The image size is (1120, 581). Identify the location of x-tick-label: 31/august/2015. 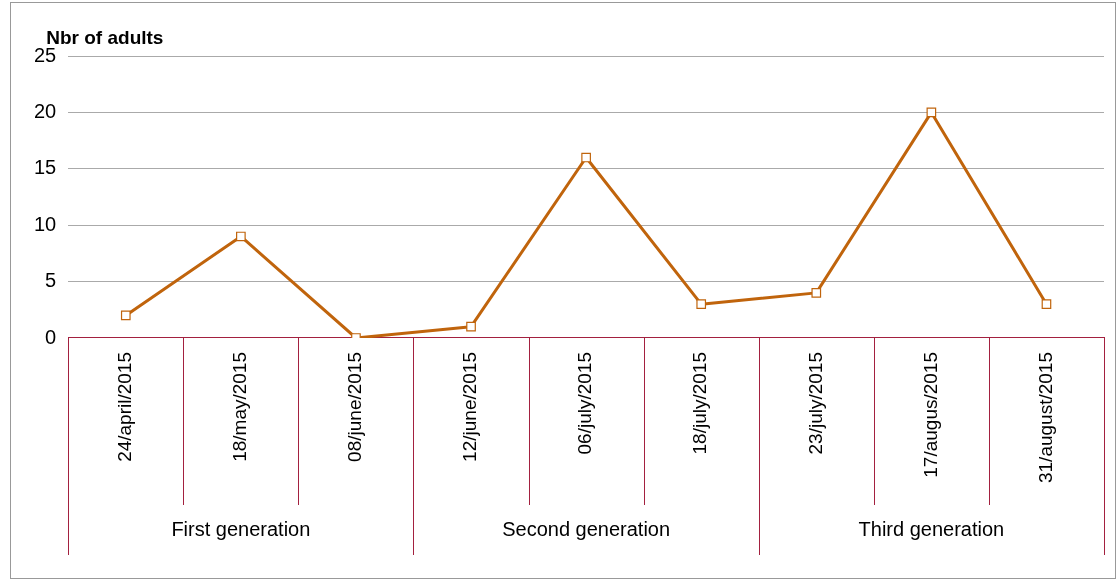
(1045, 417).